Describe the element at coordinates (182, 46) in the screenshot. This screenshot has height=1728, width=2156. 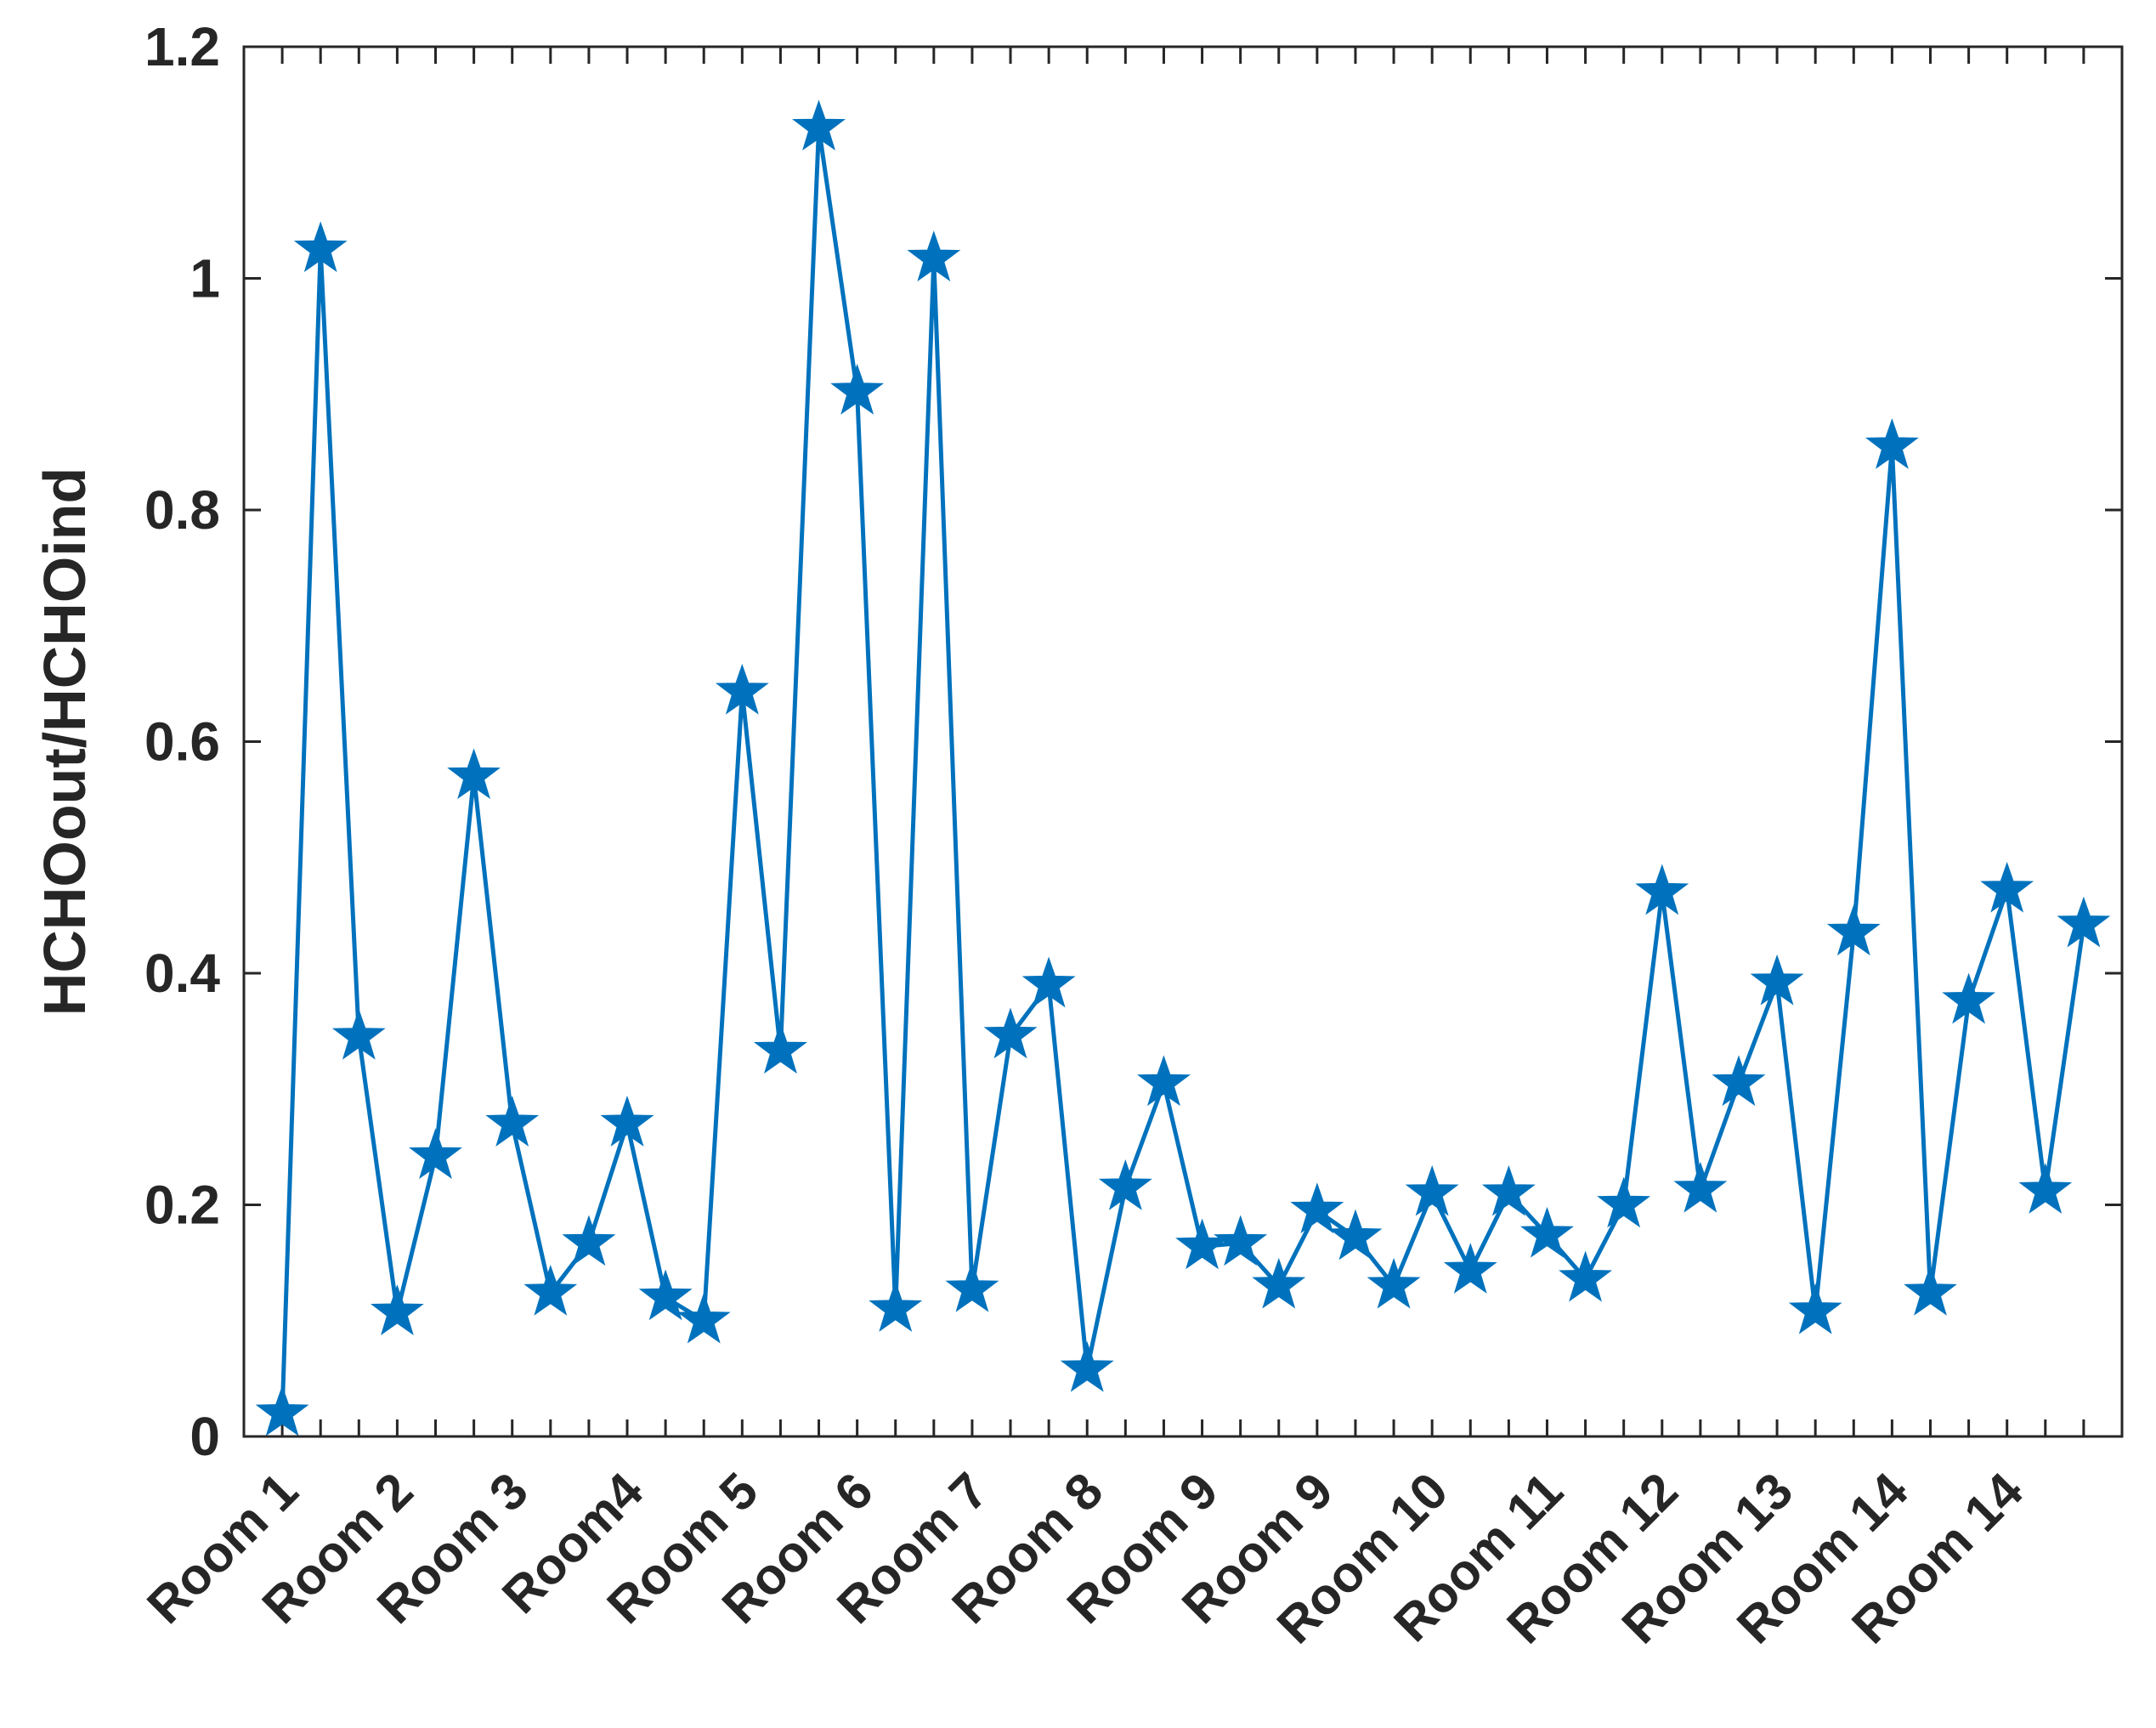
I see `y-tick-label: 1.2` at that location.